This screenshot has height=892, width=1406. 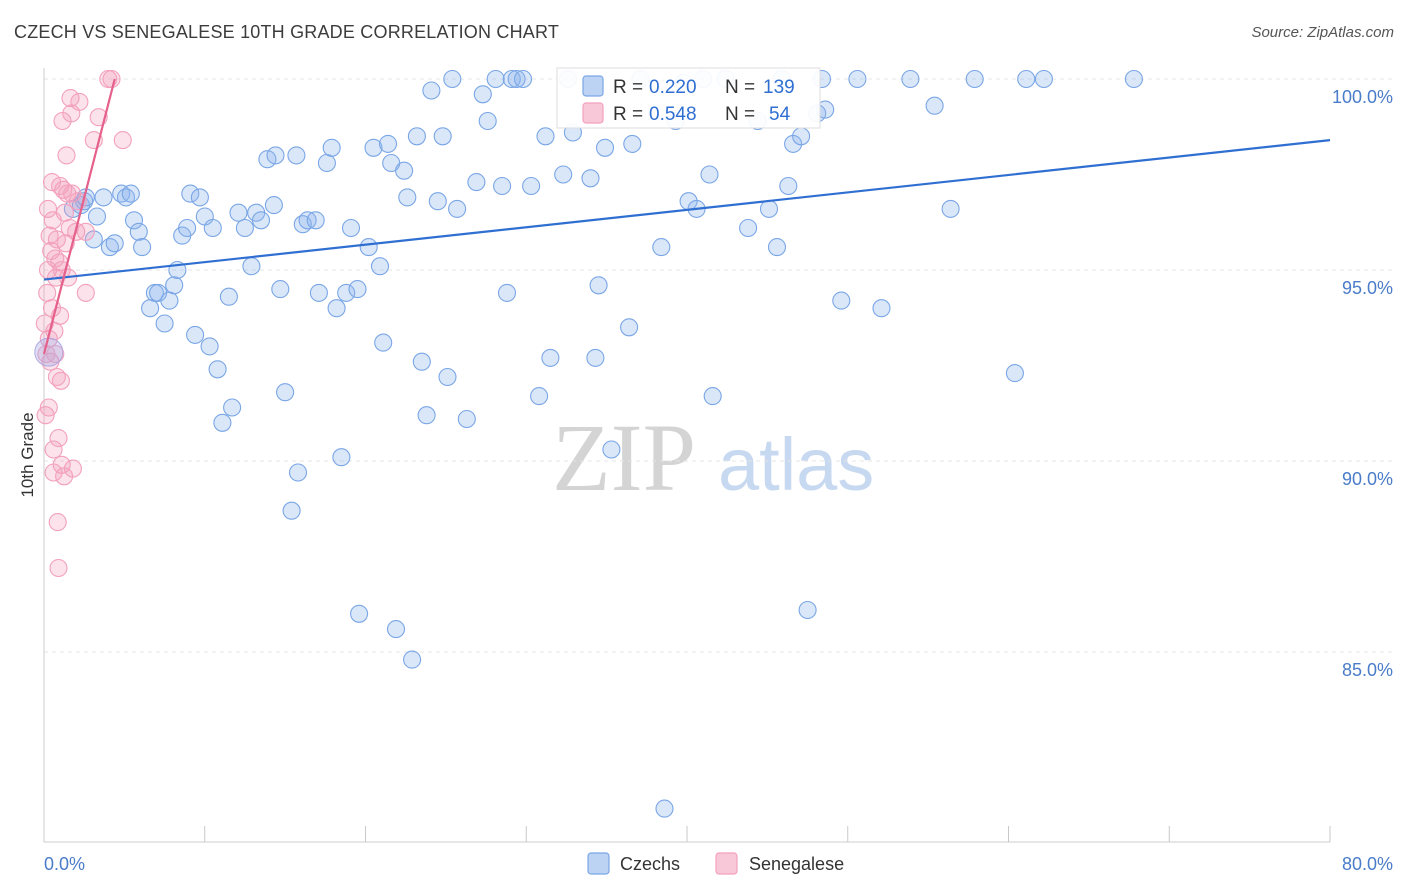 What do you see at coordinates (1367, 479) in the screenshot?
I see `y-tick-label-2: 90.0%` at bounding box center [1367, 479].